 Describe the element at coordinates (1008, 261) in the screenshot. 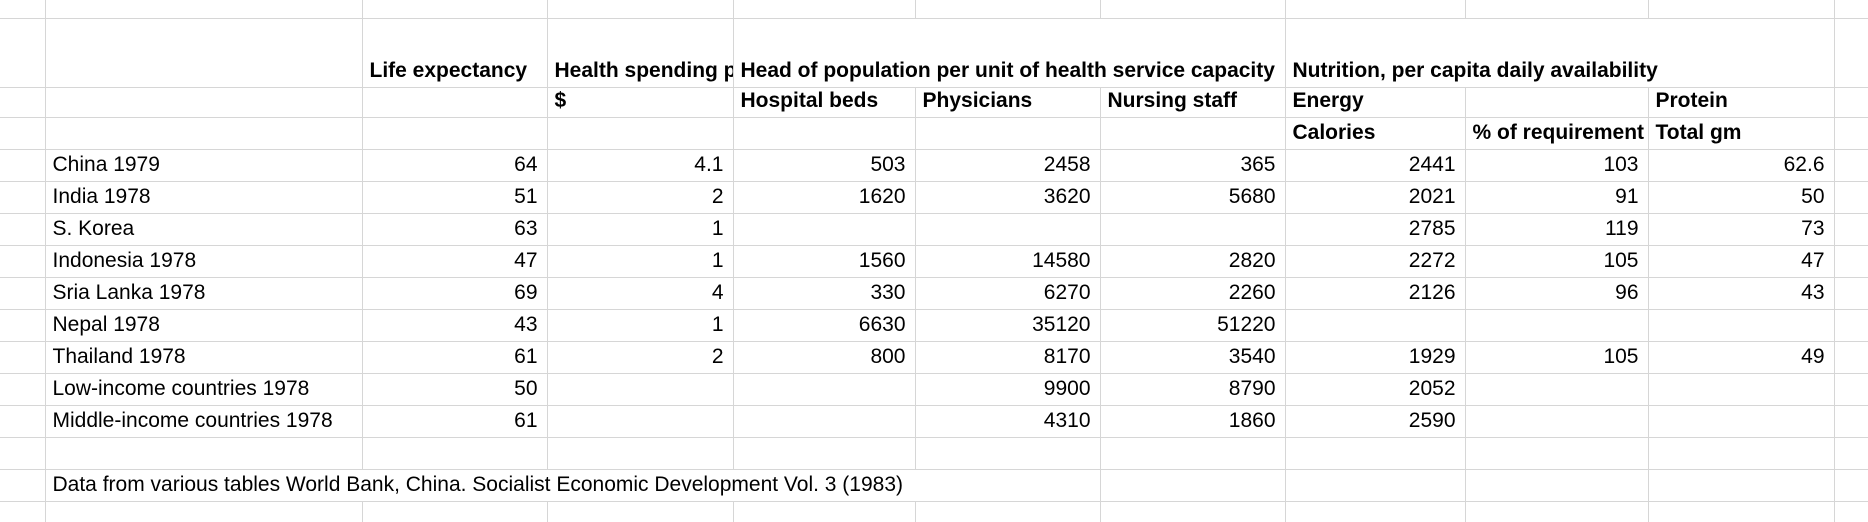

I see `cell-physicians: 14580` at that location.